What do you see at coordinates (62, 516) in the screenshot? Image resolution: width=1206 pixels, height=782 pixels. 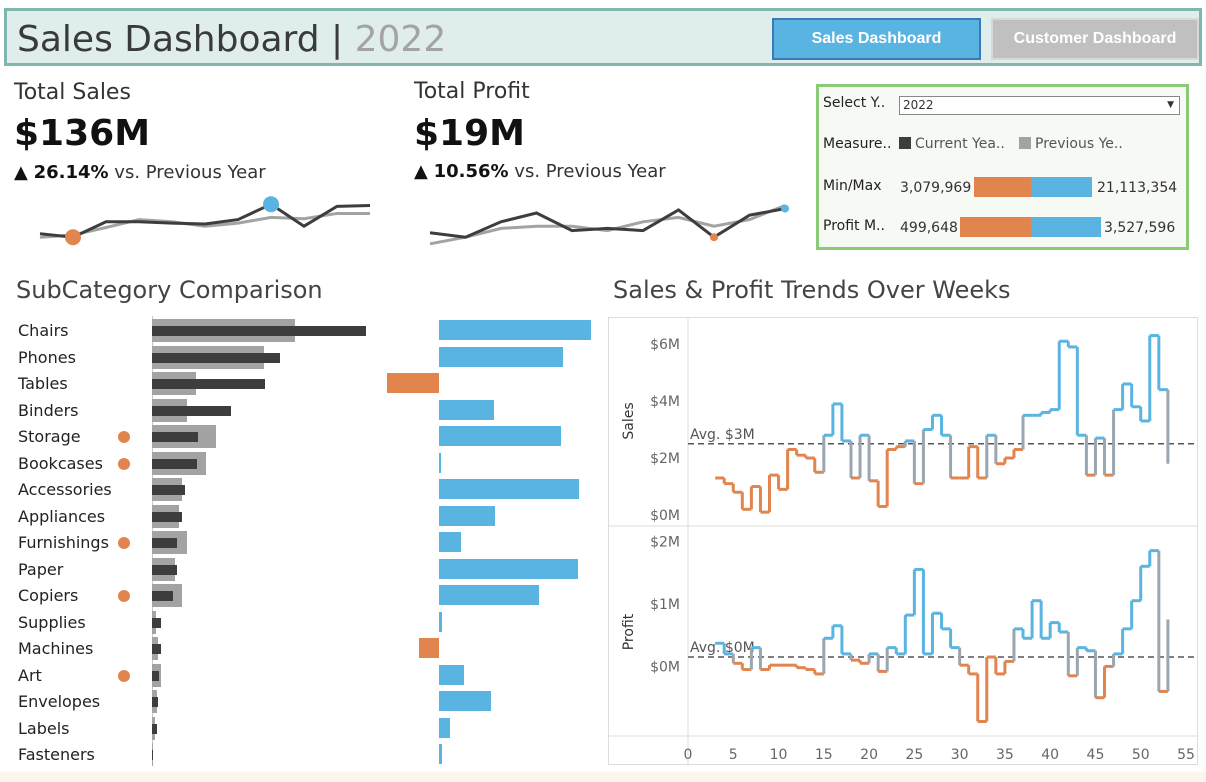 I see `subcategory-label: Appliances` at bounding box center [62, 516].